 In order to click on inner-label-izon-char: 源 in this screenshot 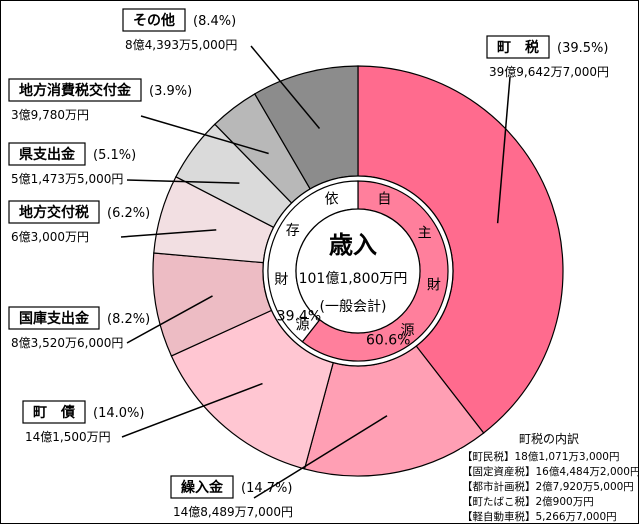, I will do `click(303, 325)`.